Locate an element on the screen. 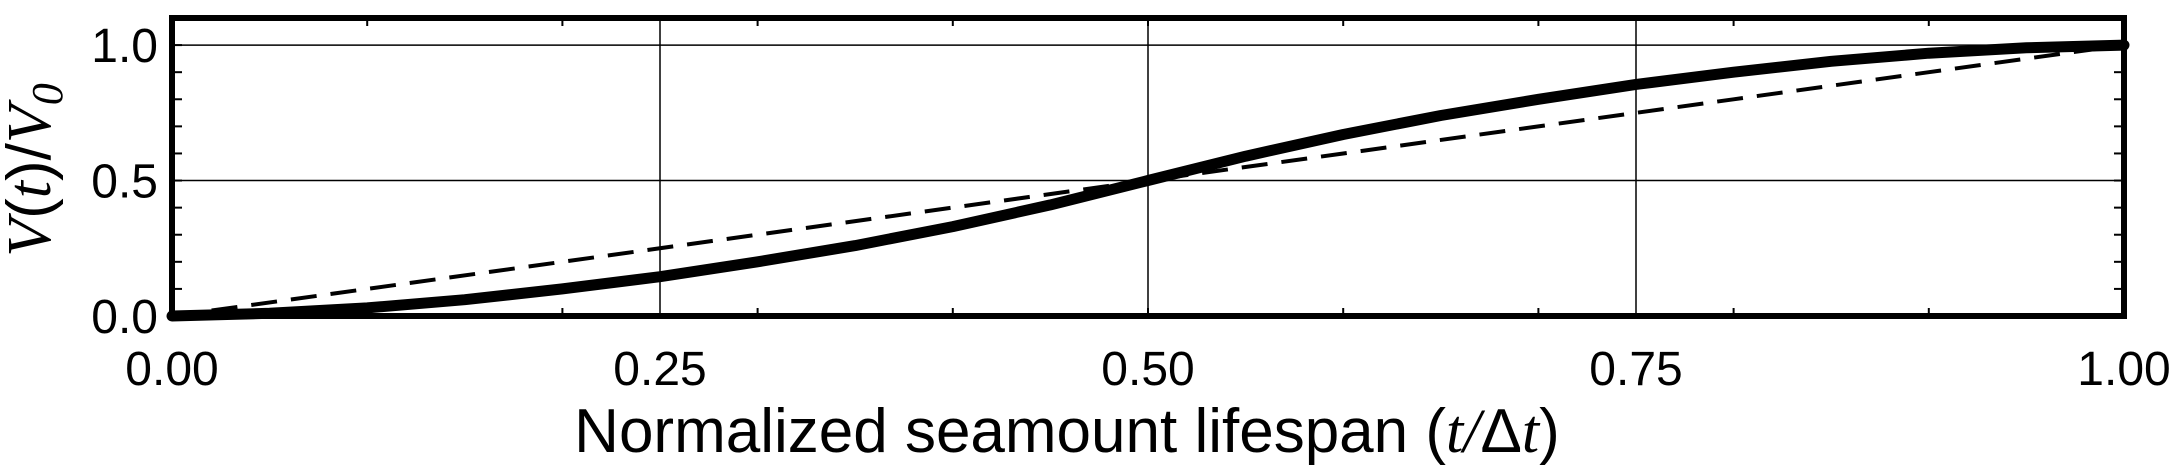 The image size is (2176, 468). y-axis-title-open: ( is located at coordinates (32, 208).